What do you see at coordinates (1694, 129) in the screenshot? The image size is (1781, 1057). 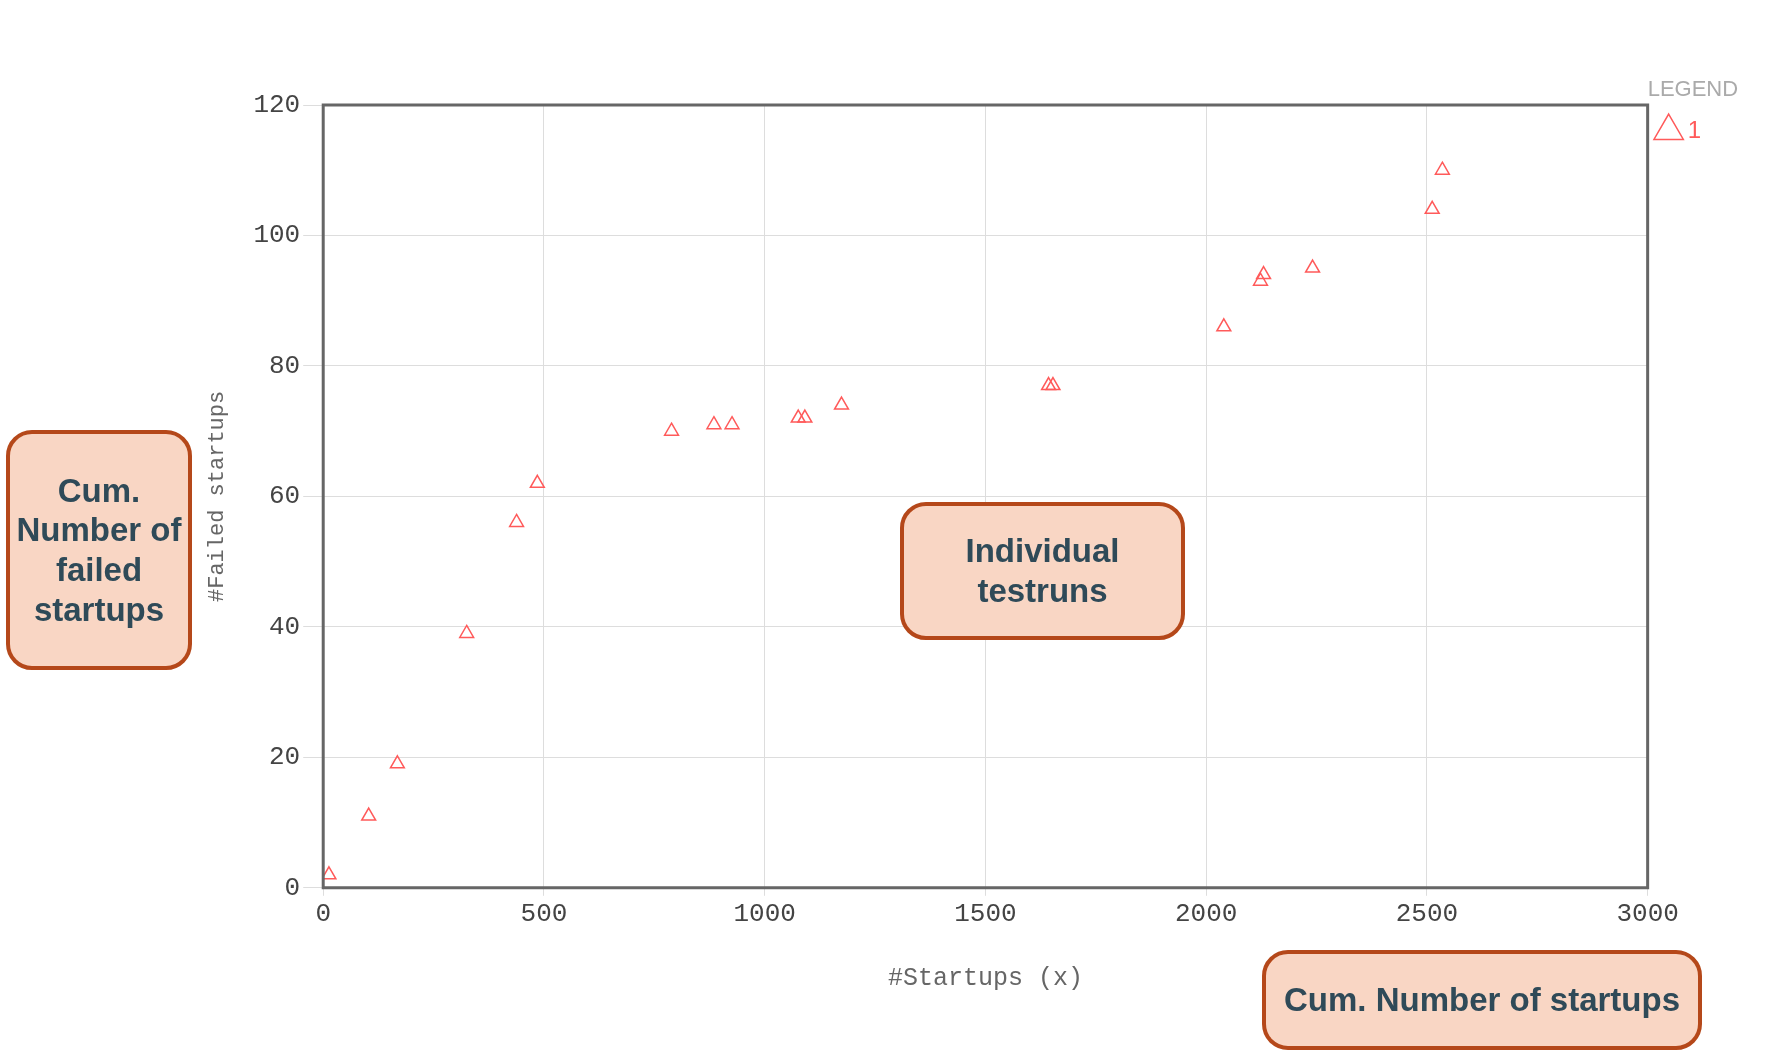 I see `legend-label: 1` at bounding box center [1694, 129].